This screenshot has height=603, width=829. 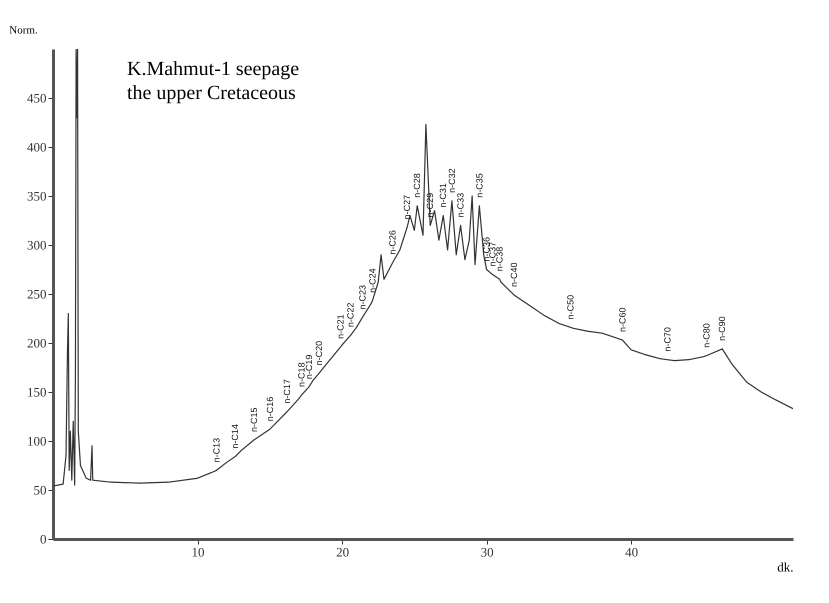 What do you see at coordinates (407, 207) in the screenshot?
I see `annotation: n-C27` at bounding box center [407, 207].